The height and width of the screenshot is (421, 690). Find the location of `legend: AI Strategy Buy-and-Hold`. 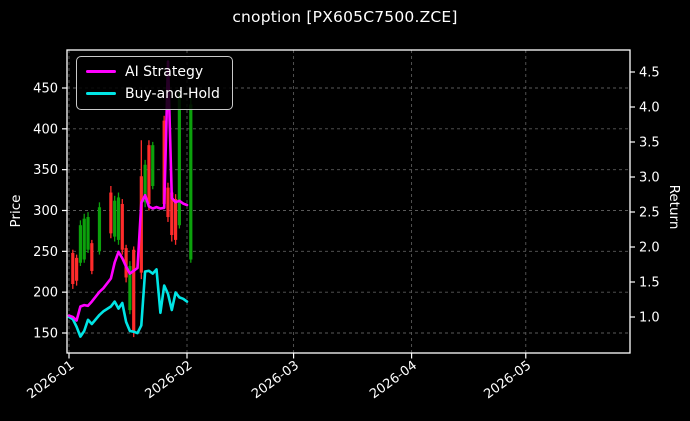

legend: AI Strategy Buy-and-Hold is located at coordinates (154, 83).